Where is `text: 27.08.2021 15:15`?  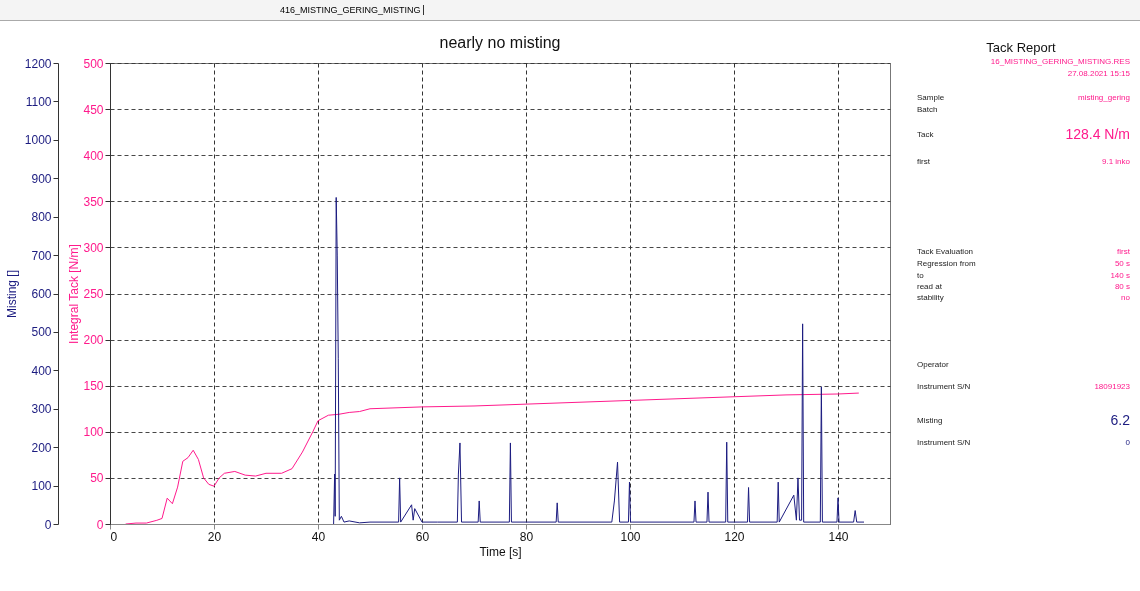
text: 27.08.2021 15:15 is located at coordinates (1098, 73).